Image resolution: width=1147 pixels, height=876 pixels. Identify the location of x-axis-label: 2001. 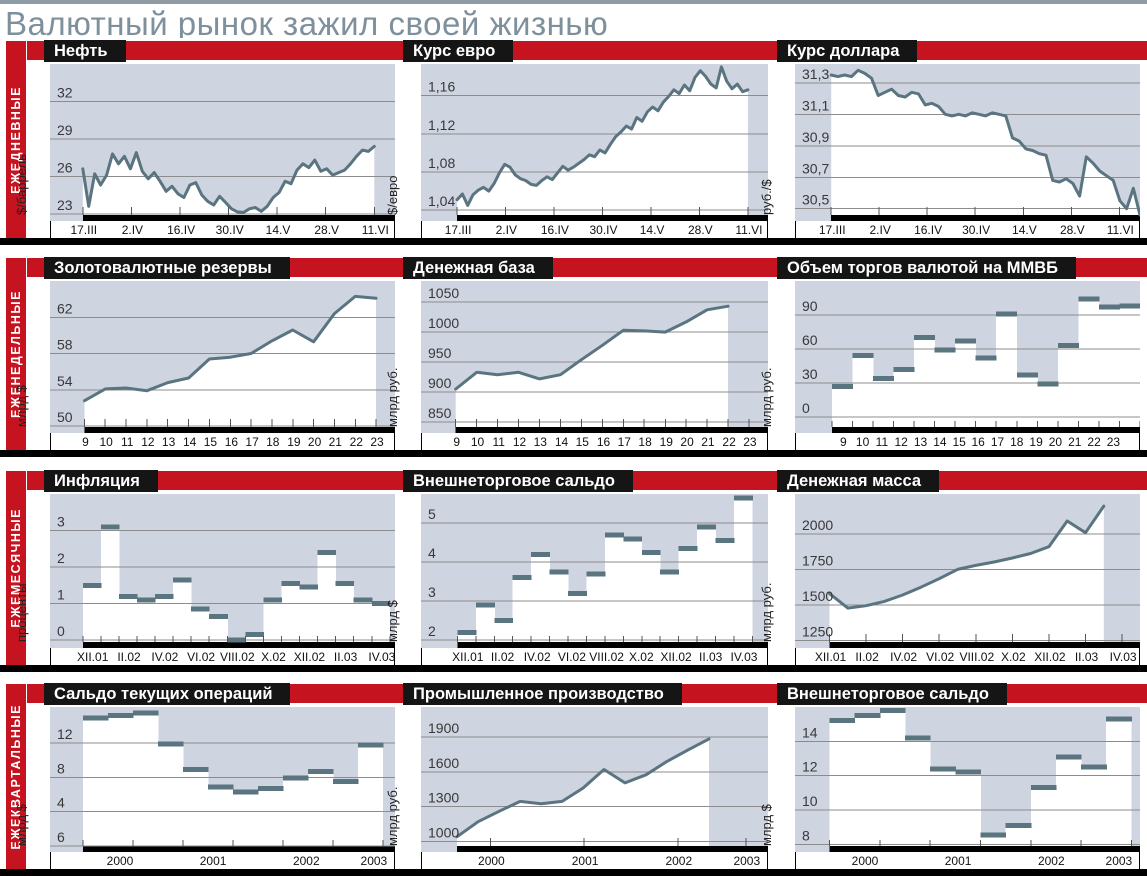
(585, 861).